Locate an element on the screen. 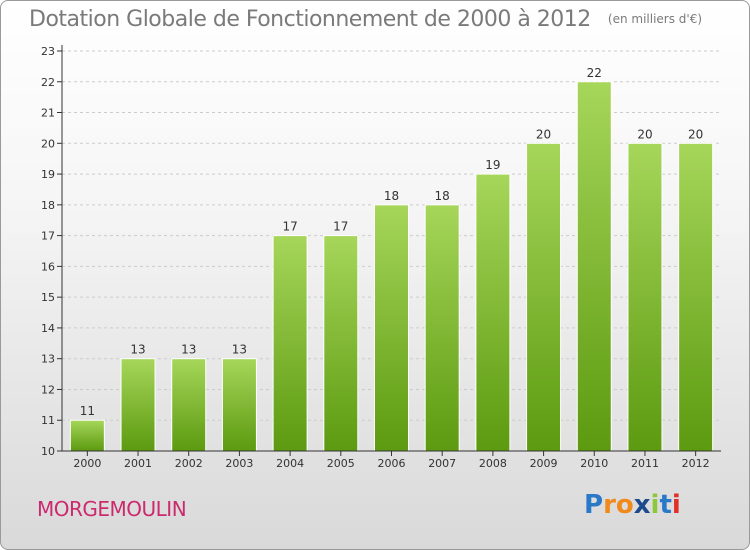 This screenshot has width=750, height=550. proxiti-logo: Proxiti is located at coordinates (632, 505).